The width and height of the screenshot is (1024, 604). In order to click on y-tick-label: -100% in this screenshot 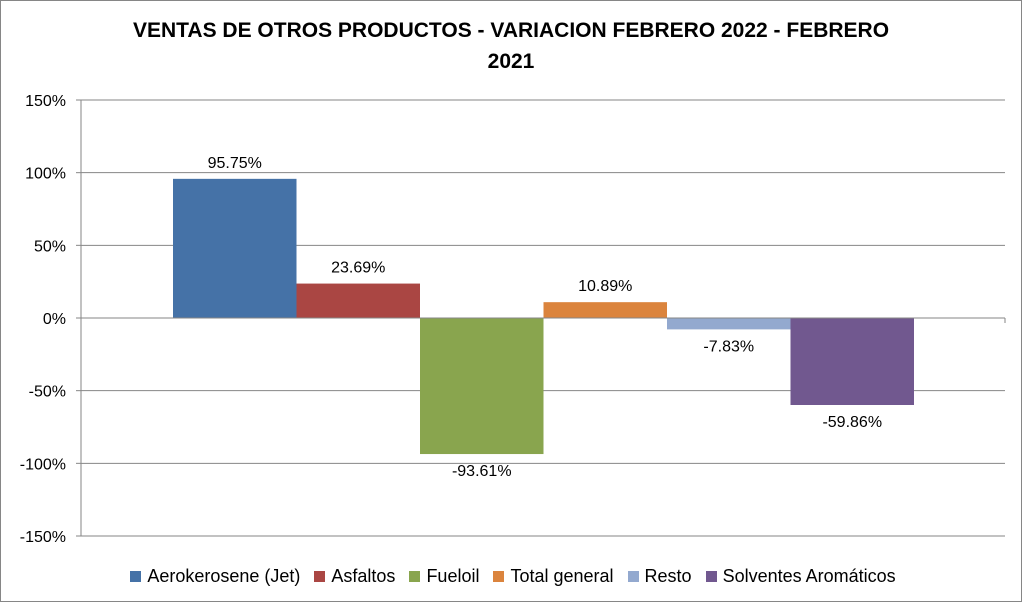, I will do `click(43, 464)`.